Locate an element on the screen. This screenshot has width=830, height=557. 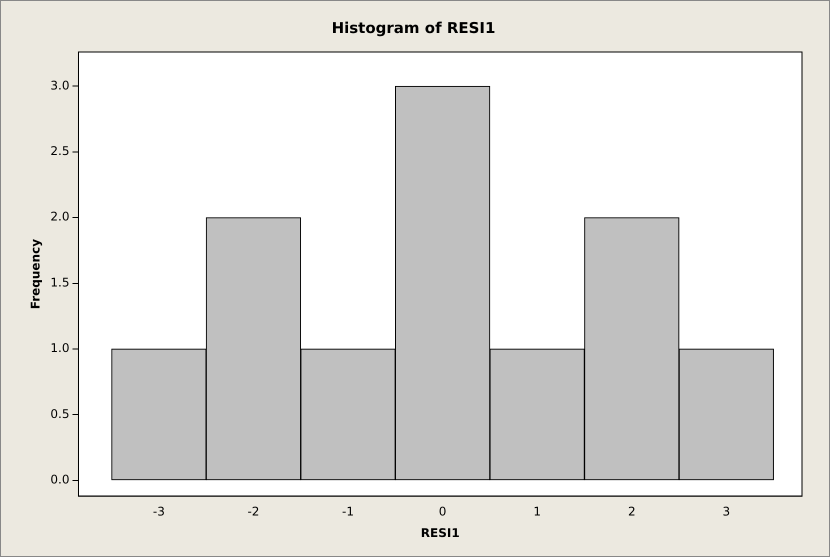
x-tick-label: 0 is located at coordinates (442, 511).